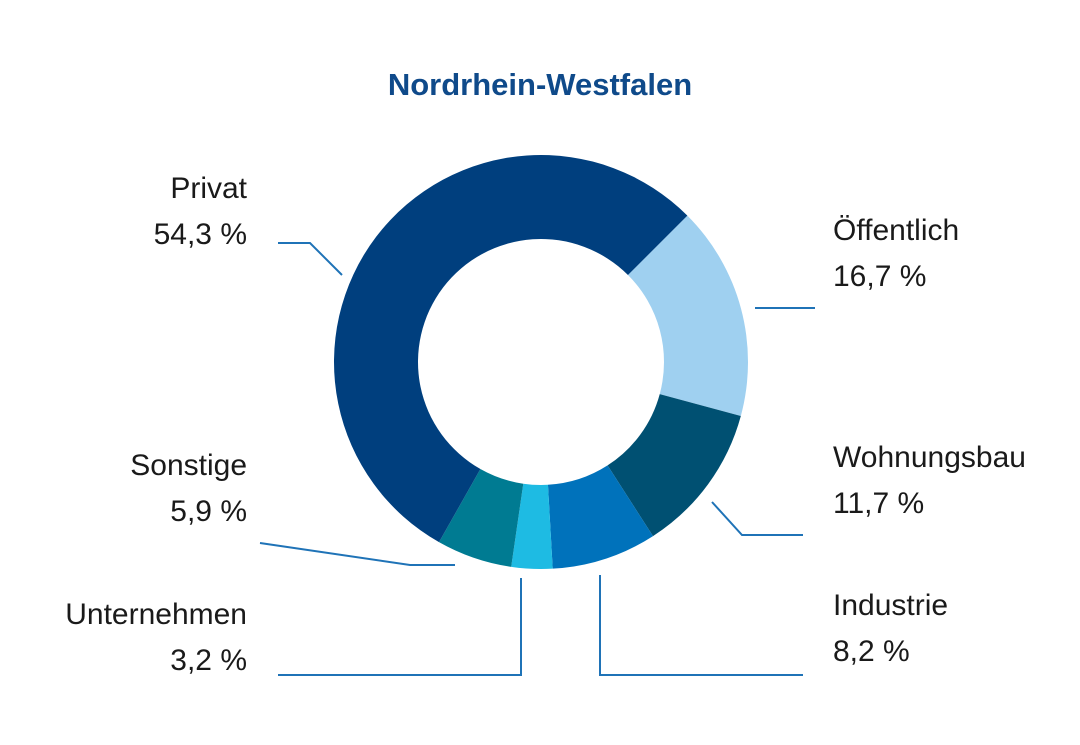  I want to click on value-privat: 54,3 %, so click(200, 234).